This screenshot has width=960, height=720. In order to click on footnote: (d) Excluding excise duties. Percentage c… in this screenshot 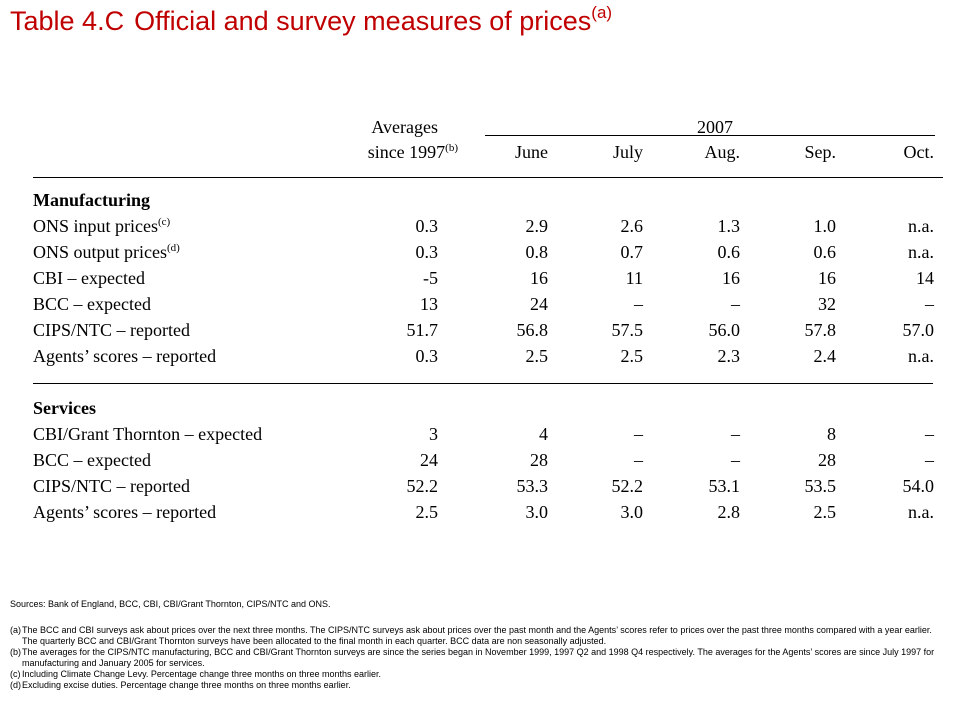, I will do `click(475, 685)`.